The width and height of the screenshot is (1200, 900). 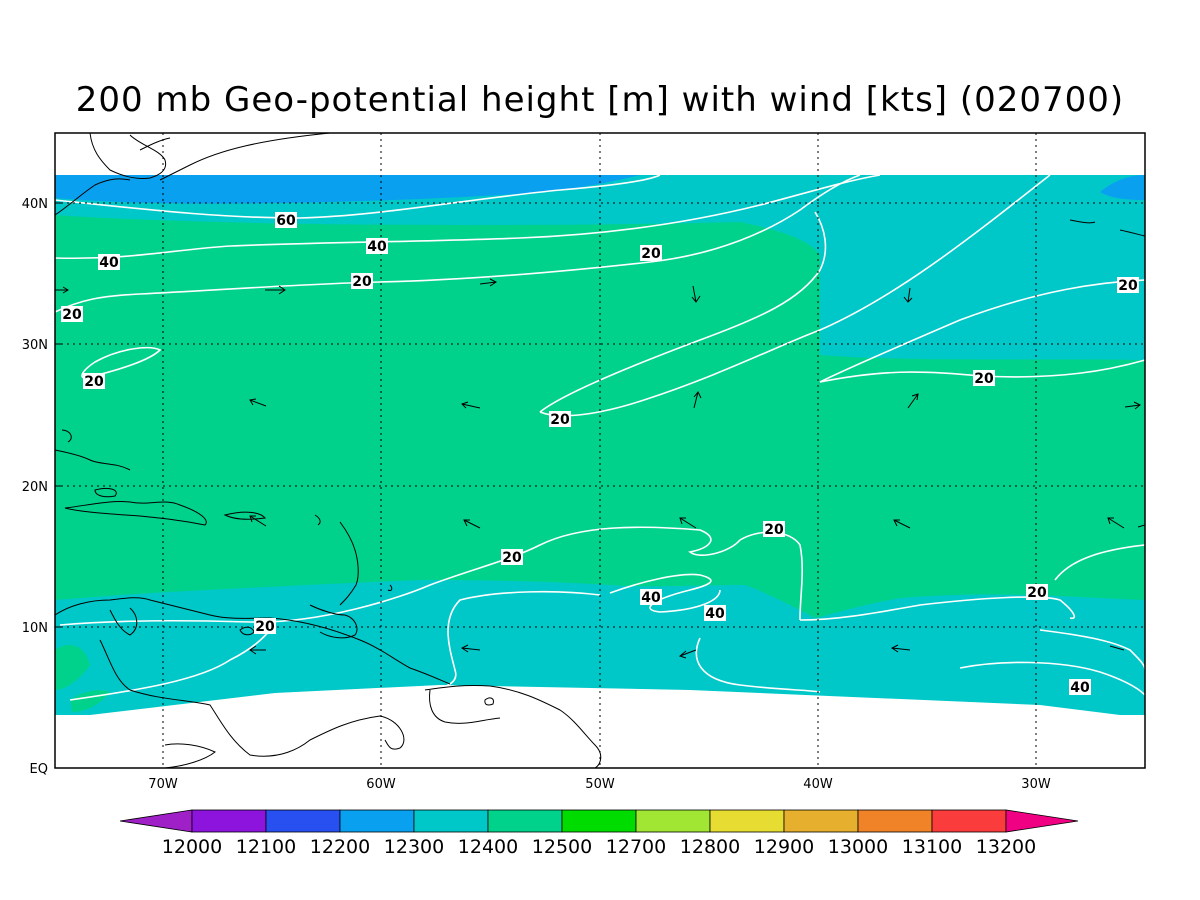 I want to click on colorbar-label: 12700, so click(x=636, y=847).